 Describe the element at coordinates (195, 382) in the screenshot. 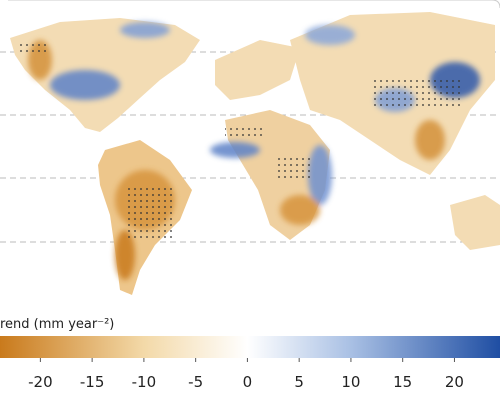

I see `tick-label: -5` at that location.